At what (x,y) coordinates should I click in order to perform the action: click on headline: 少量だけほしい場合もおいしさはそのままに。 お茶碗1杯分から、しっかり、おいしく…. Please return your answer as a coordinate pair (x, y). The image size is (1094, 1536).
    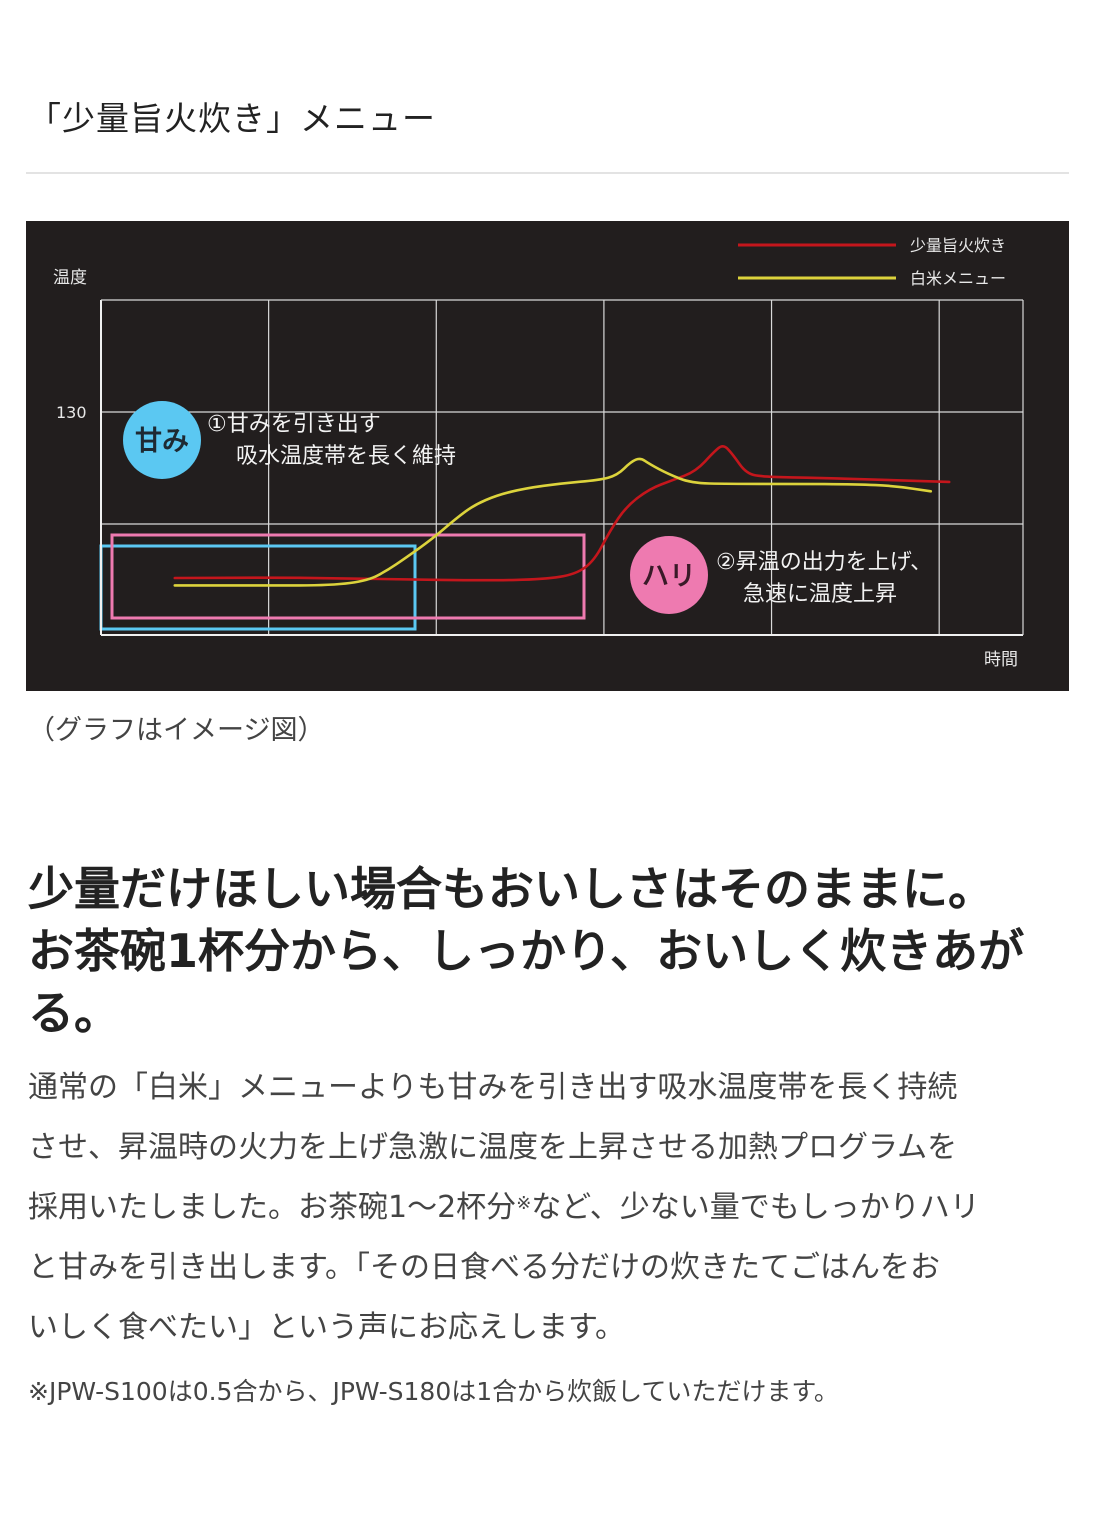
    Looking at the image, I should click on (558, 951).